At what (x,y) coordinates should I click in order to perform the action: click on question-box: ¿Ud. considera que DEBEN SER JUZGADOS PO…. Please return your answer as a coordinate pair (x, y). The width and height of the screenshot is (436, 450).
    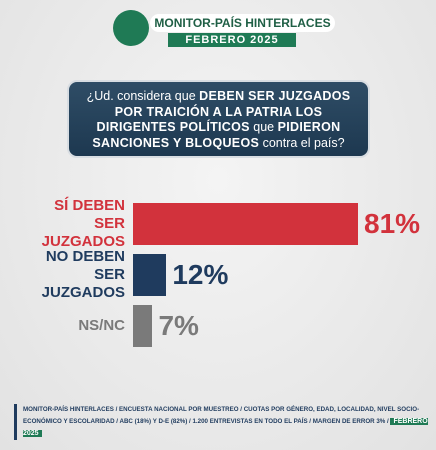
    Looking at the image, I should click on (218, 119).